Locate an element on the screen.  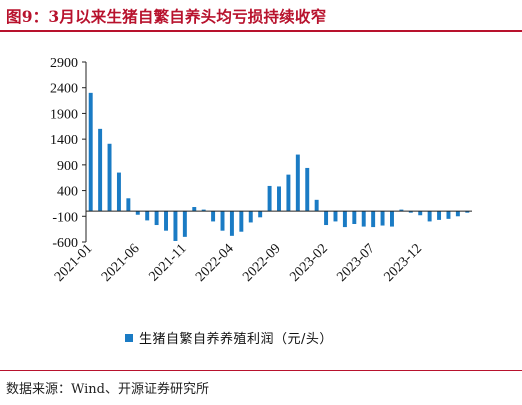
legend-swatch is located at coordinates (129, 338).